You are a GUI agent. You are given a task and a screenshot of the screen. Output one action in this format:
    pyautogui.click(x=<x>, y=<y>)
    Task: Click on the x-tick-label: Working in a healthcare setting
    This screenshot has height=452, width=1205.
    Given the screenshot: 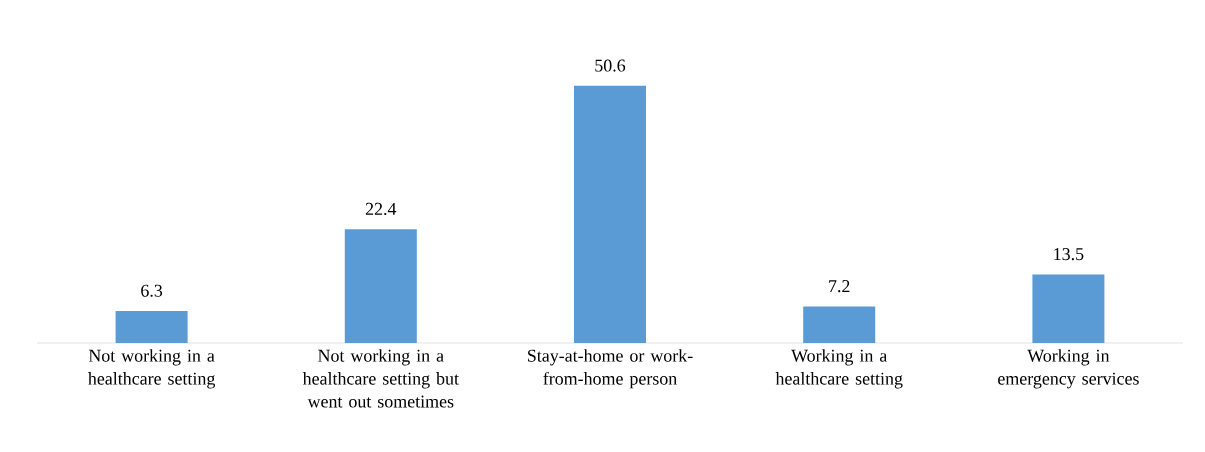 What is the action you would take?
    pyautogui.click(x=839, y=369)
    